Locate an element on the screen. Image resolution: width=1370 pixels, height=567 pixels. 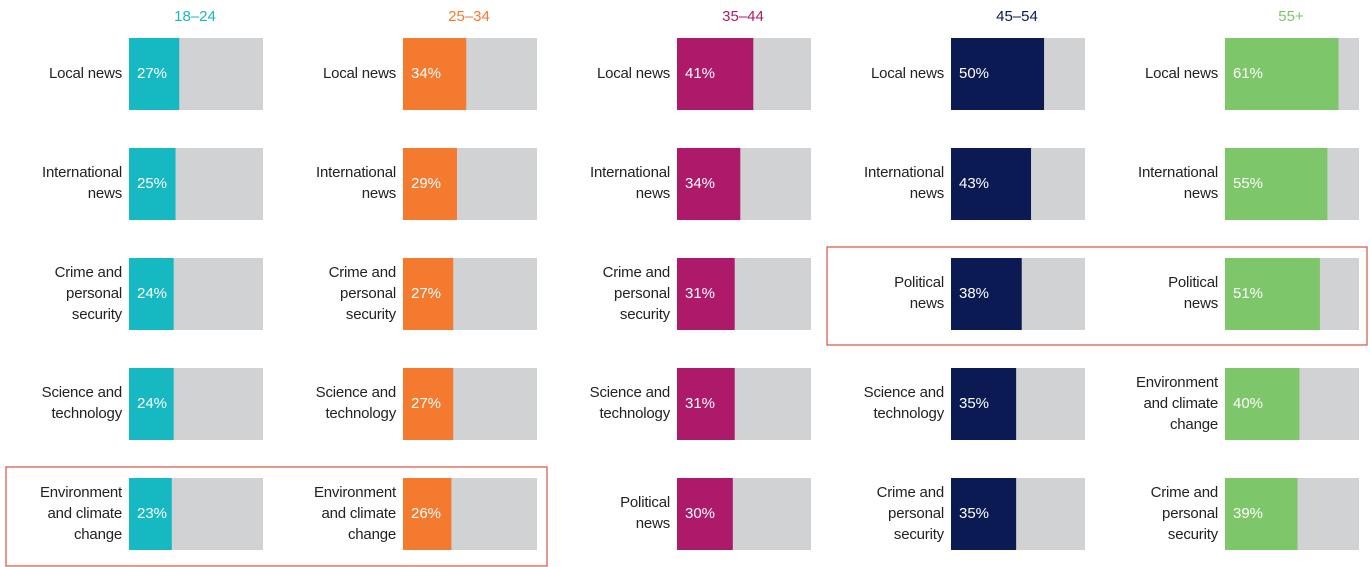
value-label: 55% is located at coordinates (1248, 183).